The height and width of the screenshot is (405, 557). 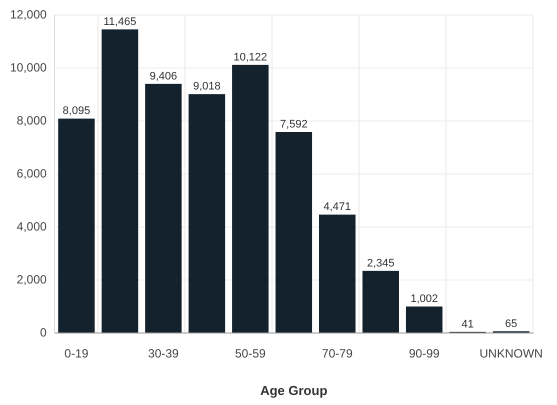 What do you see at coordinates (32, 279) in the screenshot?
I see `y-tick-label: 2,000` at bounding box center [32, 279].